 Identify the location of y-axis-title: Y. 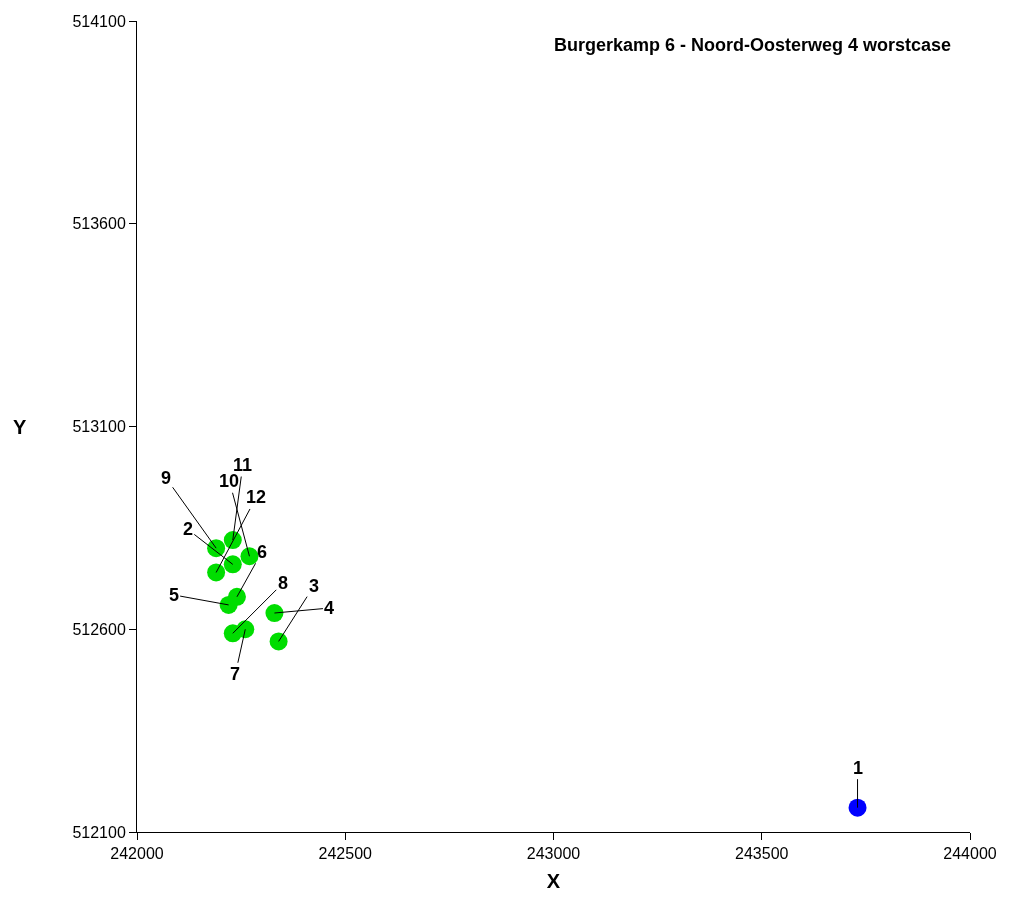
(20, 427).